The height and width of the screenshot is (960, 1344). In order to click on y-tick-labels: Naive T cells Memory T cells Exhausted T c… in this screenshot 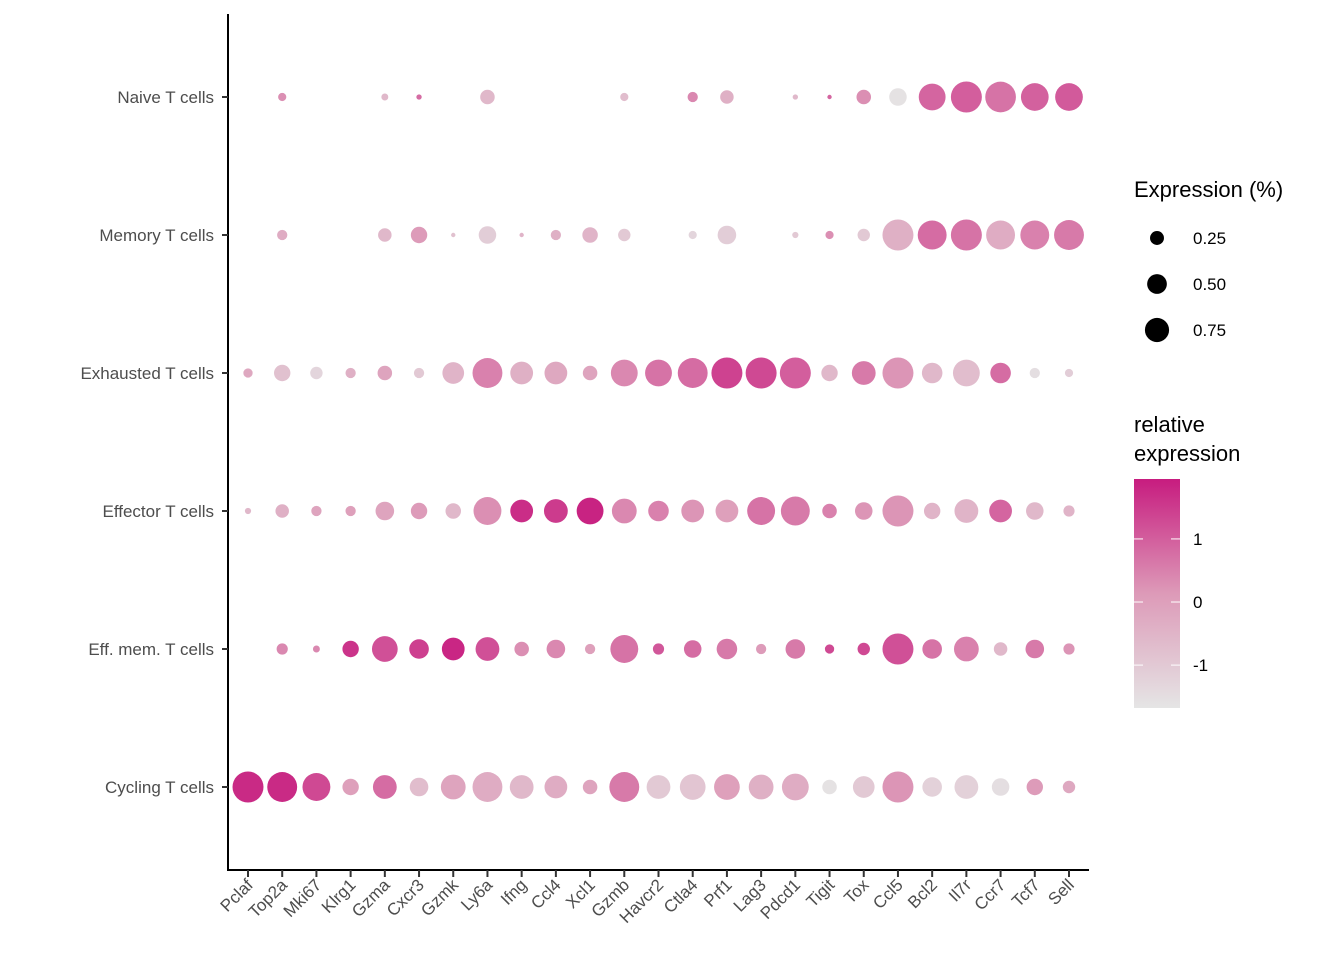, I will do `click(154, 442)`.